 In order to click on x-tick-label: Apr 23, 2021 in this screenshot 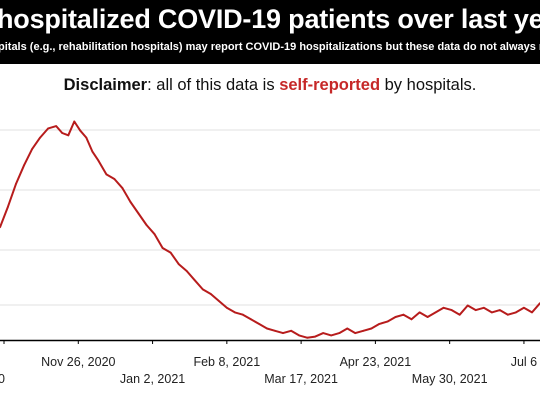, I will do `click(376, 362)`.